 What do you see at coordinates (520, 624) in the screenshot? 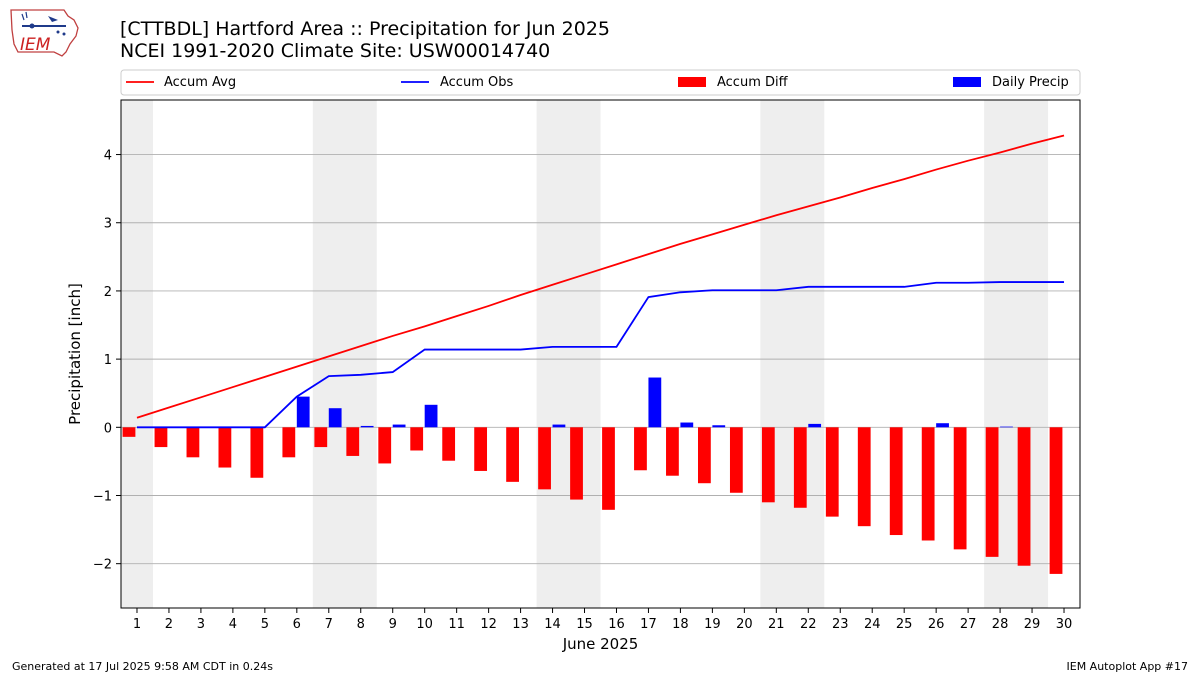
I see `x-tick-label: 13` at bounding box center [520, 624].